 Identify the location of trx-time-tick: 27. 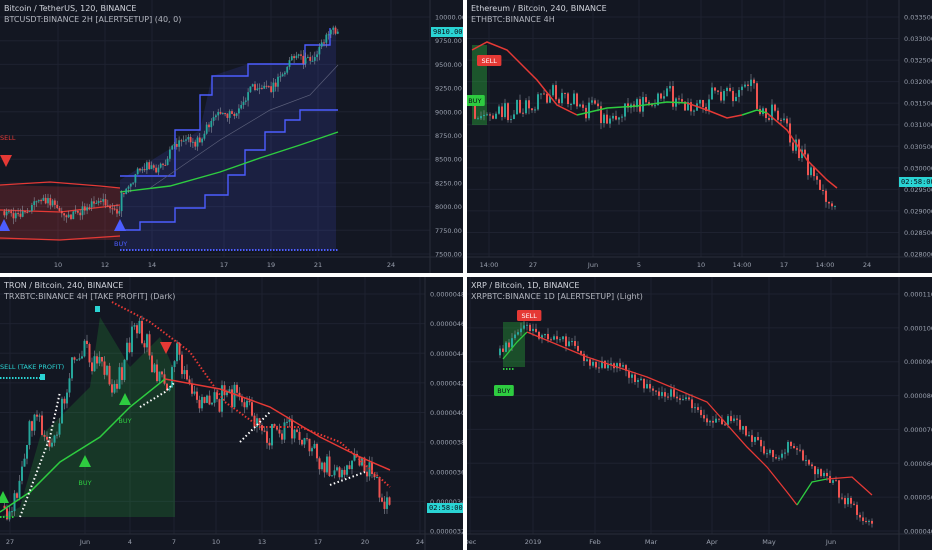
(10, 542).